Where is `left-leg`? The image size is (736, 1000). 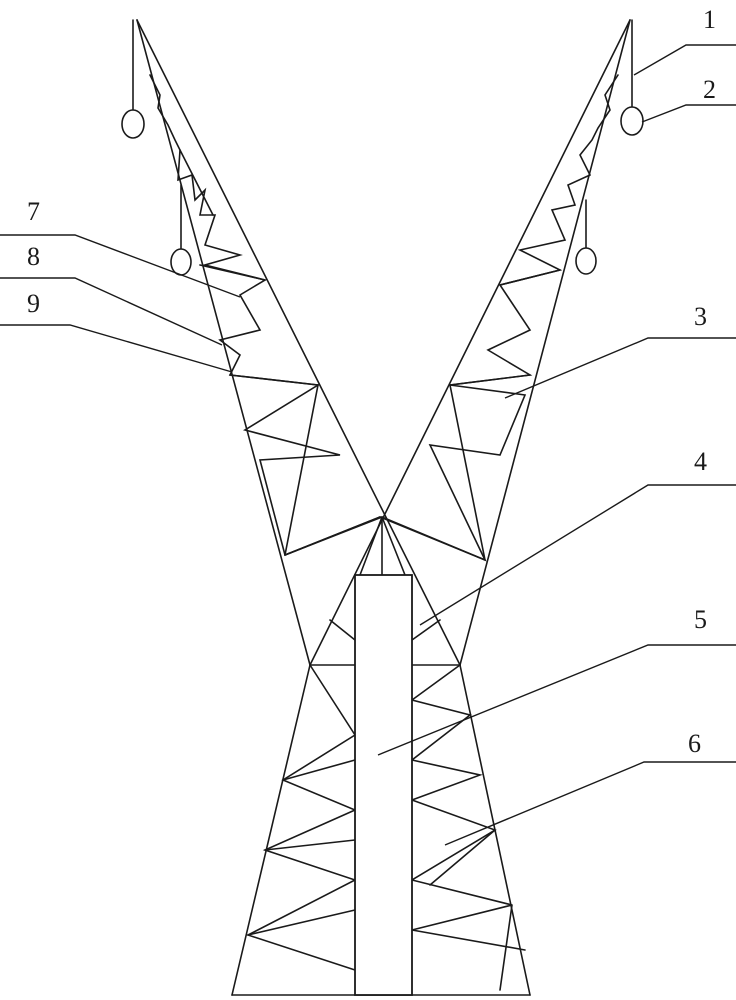 left-leg is located at coordinates (271, 830).